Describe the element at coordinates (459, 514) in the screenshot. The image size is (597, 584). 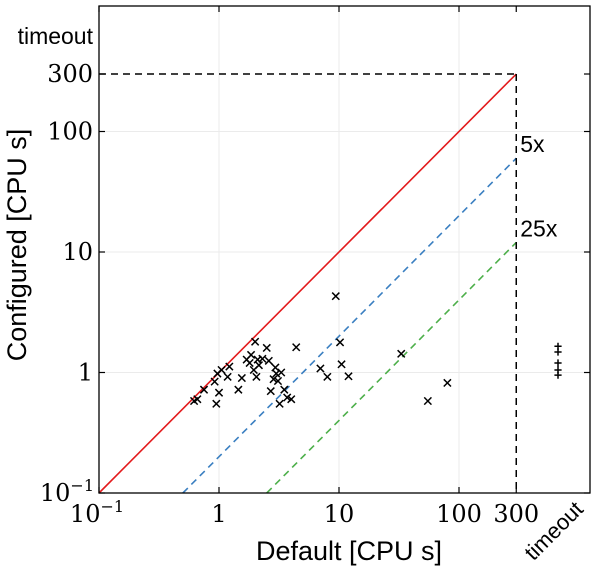
I see `x-tick-label: 100` at that location.